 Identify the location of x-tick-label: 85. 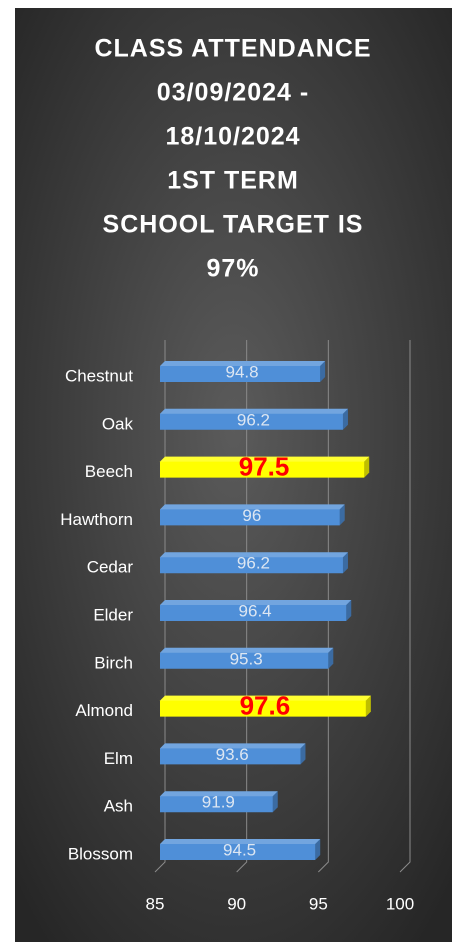
(155, 903).